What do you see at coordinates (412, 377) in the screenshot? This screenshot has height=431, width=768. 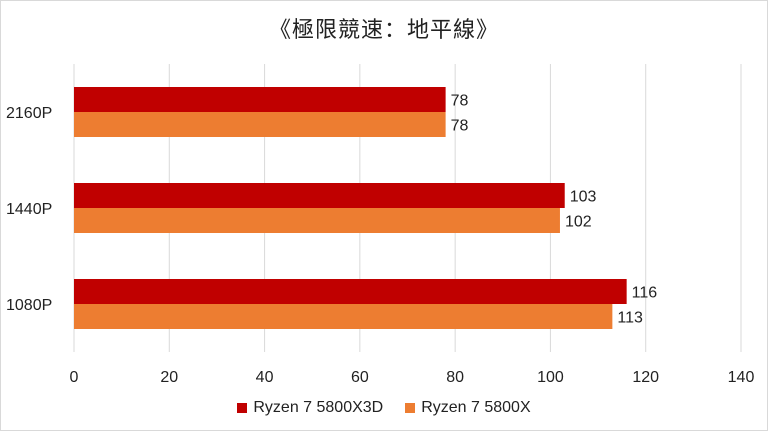 I see `x-tick-labels: 0 20 40 60 80 100 120 140` at bounding box center [412, 377].